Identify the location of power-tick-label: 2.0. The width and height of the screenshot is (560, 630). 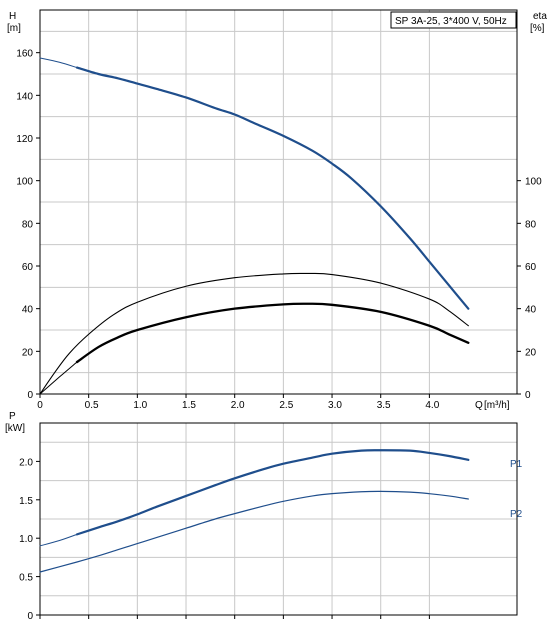
(26, 462).